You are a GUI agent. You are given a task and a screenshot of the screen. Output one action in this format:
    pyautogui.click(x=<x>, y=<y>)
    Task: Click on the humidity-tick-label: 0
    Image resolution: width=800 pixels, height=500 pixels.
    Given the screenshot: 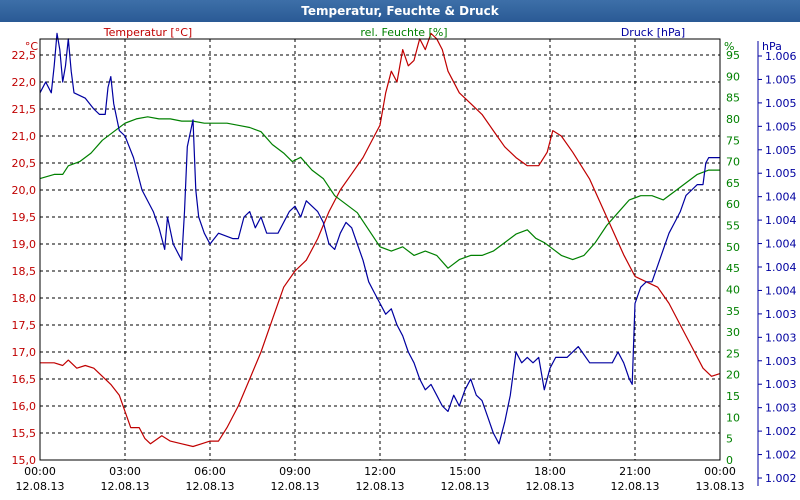 What is the action you would take?
    pyautogui.click(x=729, y=460)
    